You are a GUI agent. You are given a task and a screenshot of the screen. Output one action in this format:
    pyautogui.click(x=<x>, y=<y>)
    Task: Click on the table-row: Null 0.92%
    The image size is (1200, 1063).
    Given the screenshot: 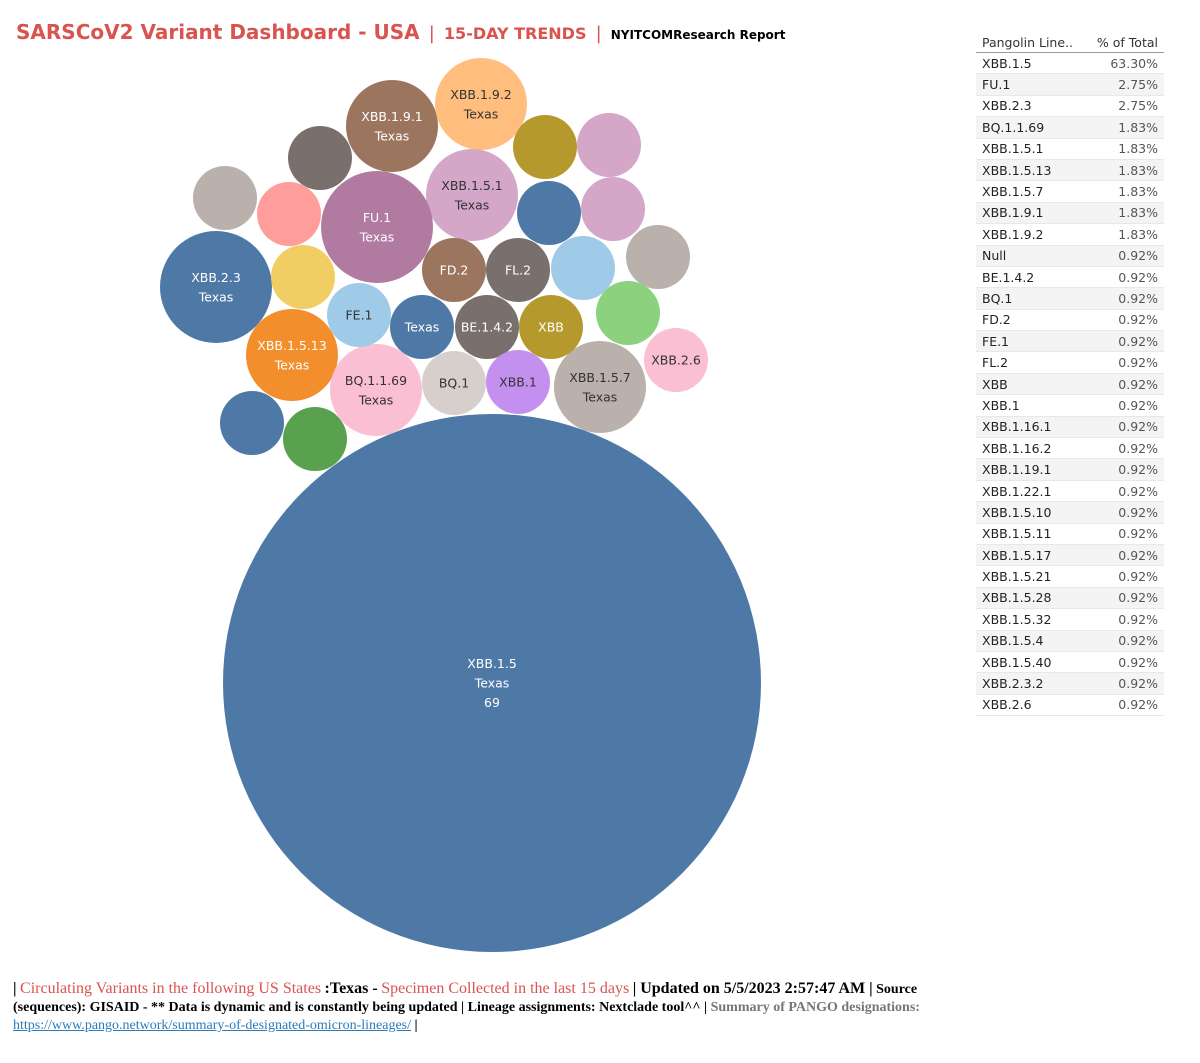 What is the action you would take?
    pyautogui.click(x=1070, y=256)
    